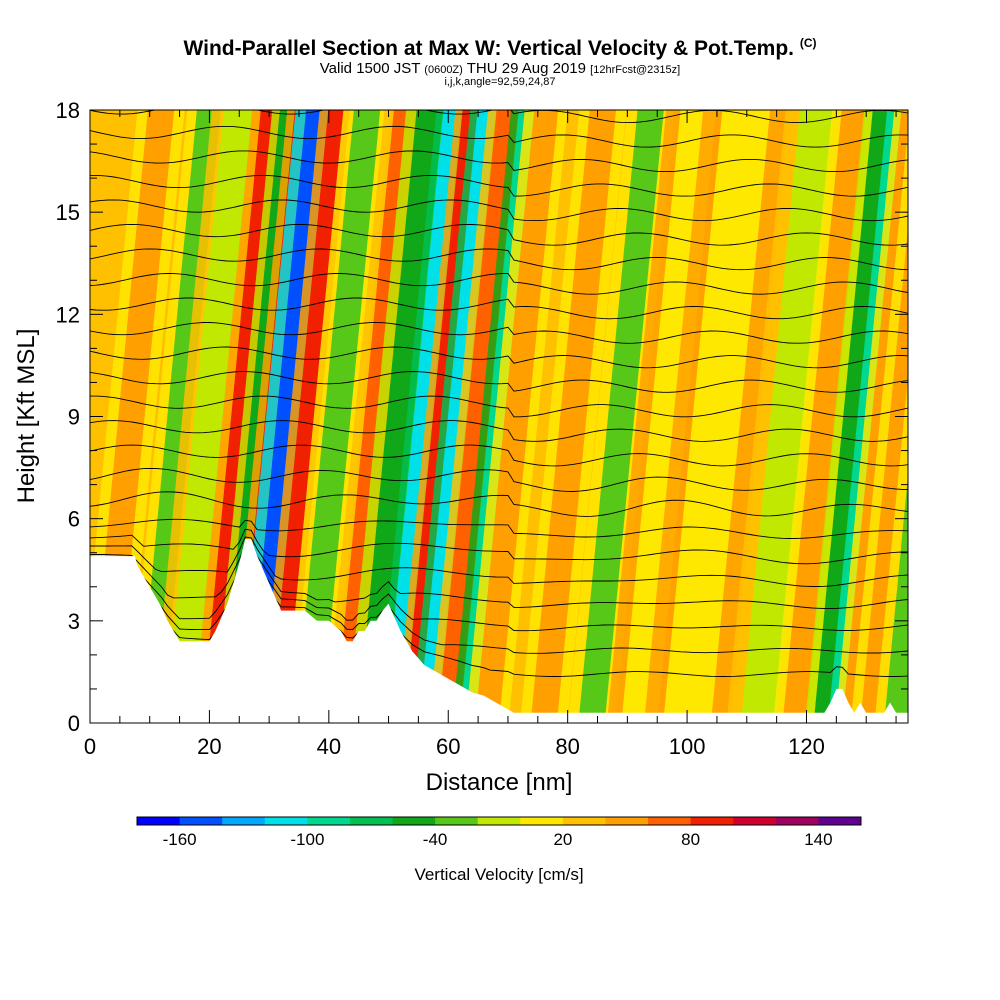 The width and height of the screenshot is (1000, 1000). Describe the element at coordinates (74, 417) in the screenshot. I see `y-tick-label: 9` at that location.